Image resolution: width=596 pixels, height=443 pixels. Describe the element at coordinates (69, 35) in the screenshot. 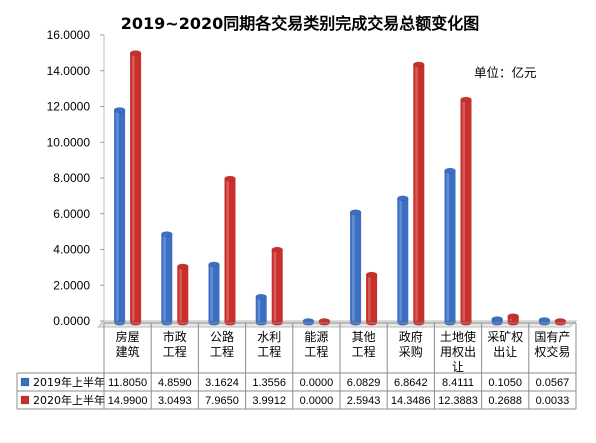

I see `y-tick-label: 16.0000` at that location.